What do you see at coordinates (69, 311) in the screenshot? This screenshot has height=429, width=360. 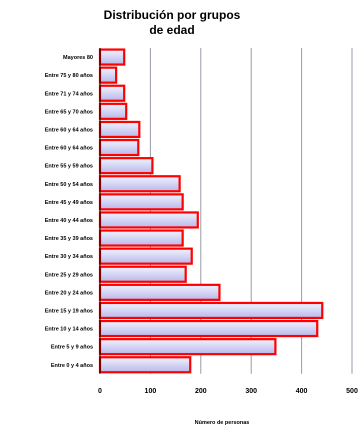 I see `category-label: Entre 15 y 19 años` at bounding box center [69, 311].